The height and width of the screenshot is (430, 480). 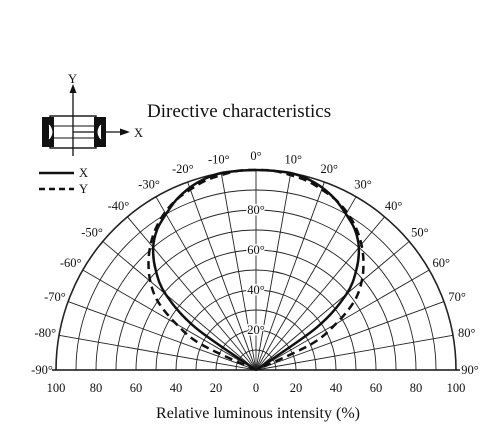 I want to click on component-right-notch, so click(x=99, y=132).